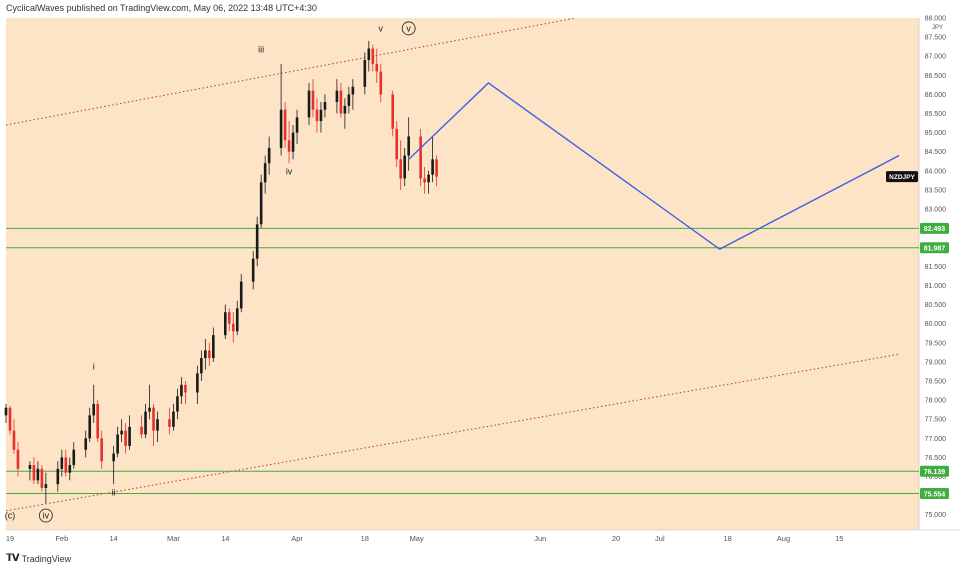 Image resolution: width=960 pixels, height=570 pixels. What do you see at coordinates (936, 95) in the screenshot?
I see `price-tick-label: 86.000` at bounding box center [936, 95].